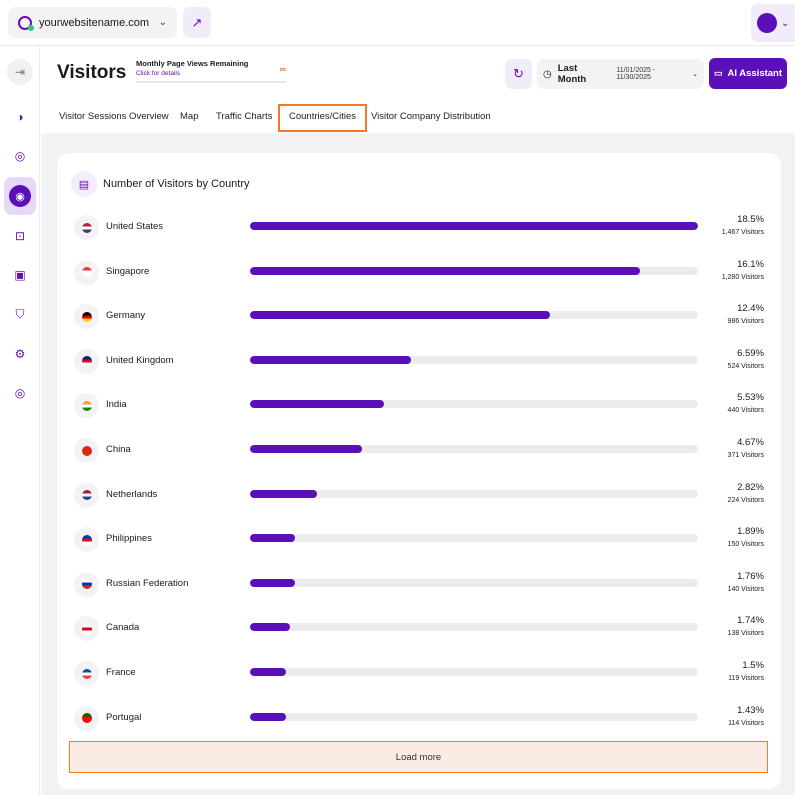 The width and height of the screenshot is (795, 795). I want to click on visitor-percent: 1.76%, so click(750, 576).